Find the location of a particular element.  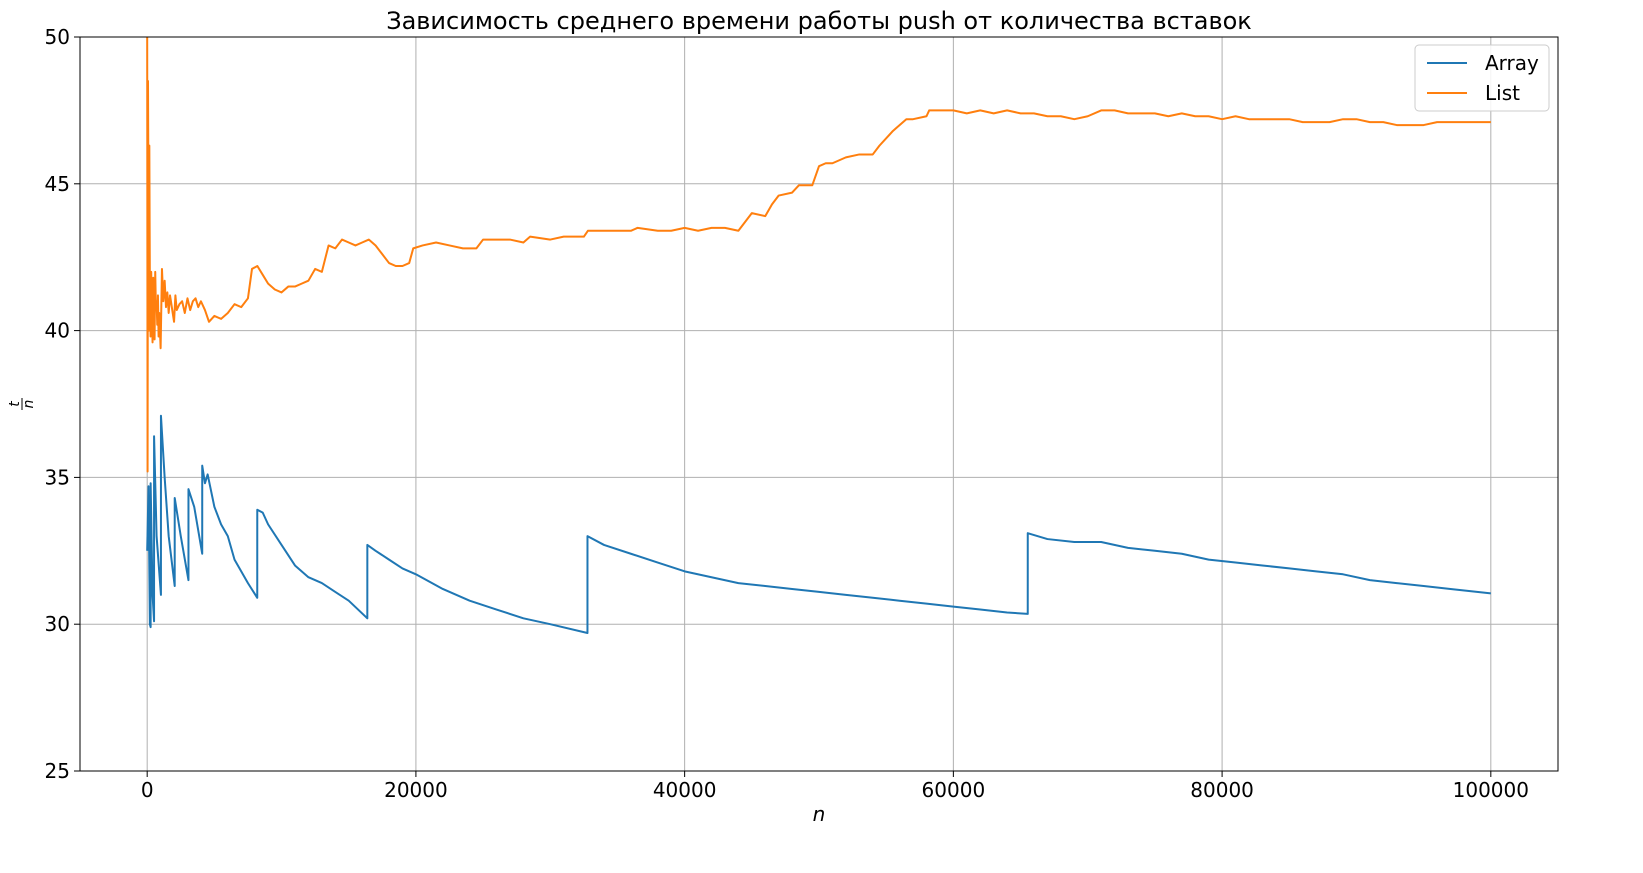

y-axis-label: t n is located at coordinates (22, 404).